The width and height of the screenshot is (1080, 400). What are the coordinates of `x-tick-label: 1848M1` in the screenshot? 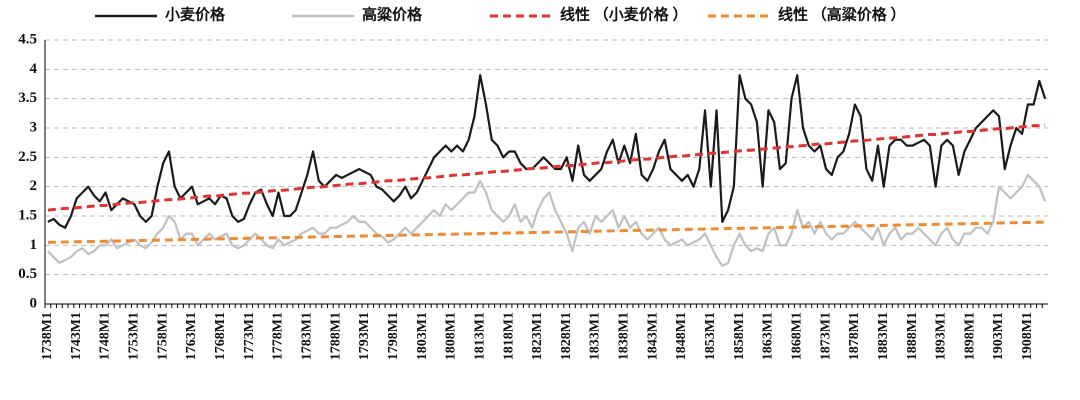 It's located at (681, 336).